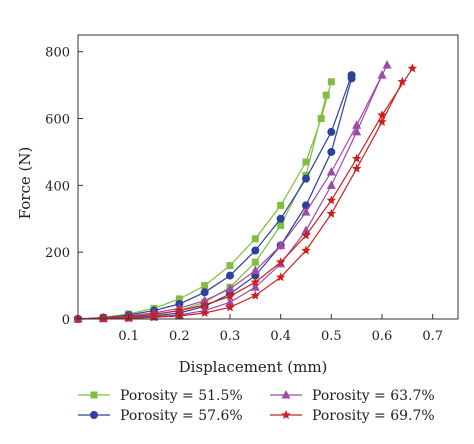 The image size is (474, 444). I want to click on legend-label: Porosity = 57.6%, so click(181, 416).